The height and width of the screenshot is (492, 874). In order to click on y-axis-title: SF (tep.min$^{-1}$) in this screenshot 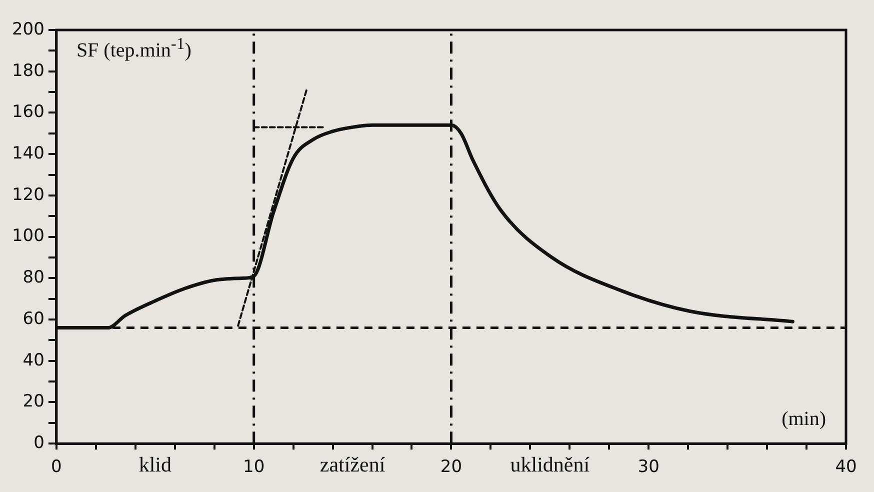, I will do `click(134, 48)`.